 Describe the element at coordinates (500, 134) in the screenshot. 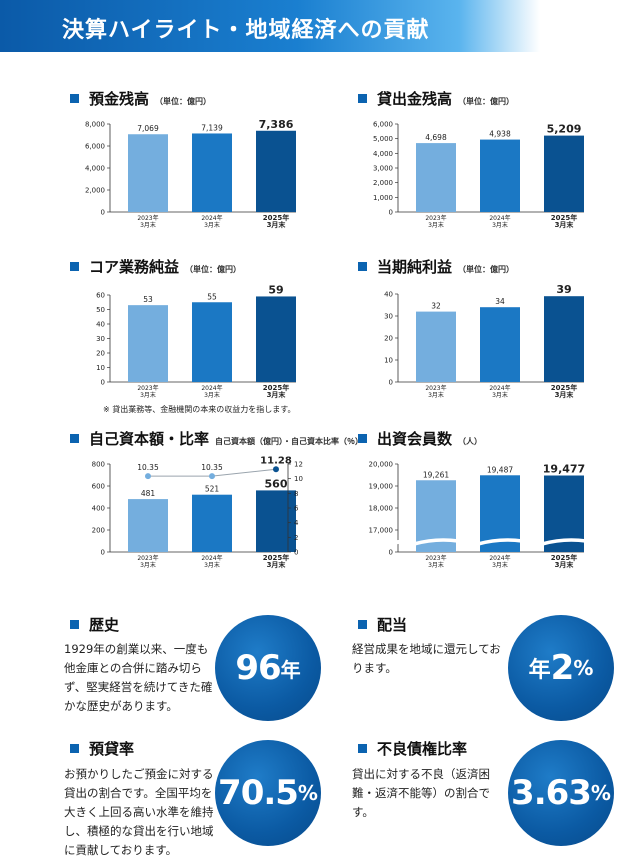

I see `bar-value-label: 4,938` at that location.